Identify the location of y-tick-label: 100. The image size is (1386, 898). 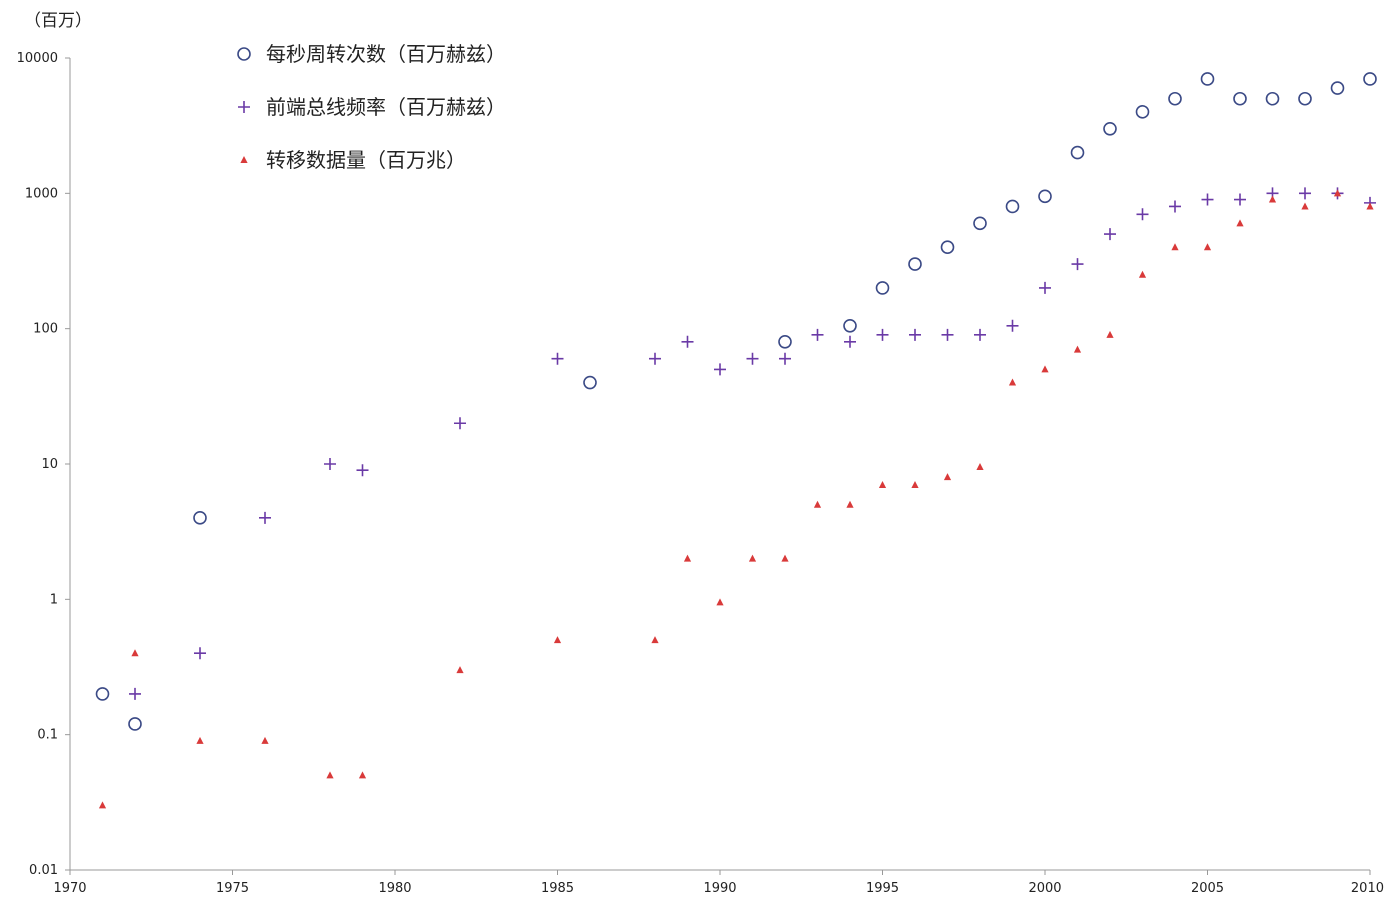
(45, 329).